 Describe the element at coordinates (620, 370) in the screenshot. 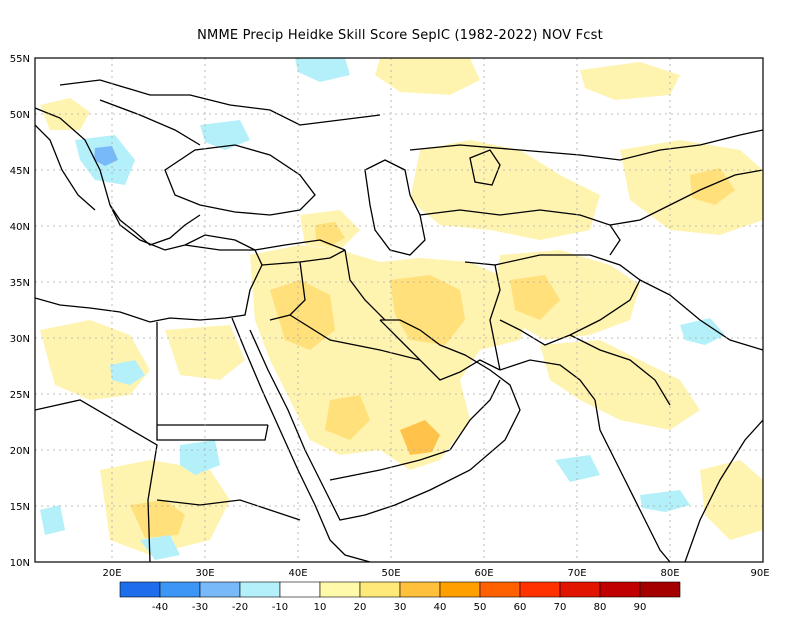

I see `border-pakistan` at that location.